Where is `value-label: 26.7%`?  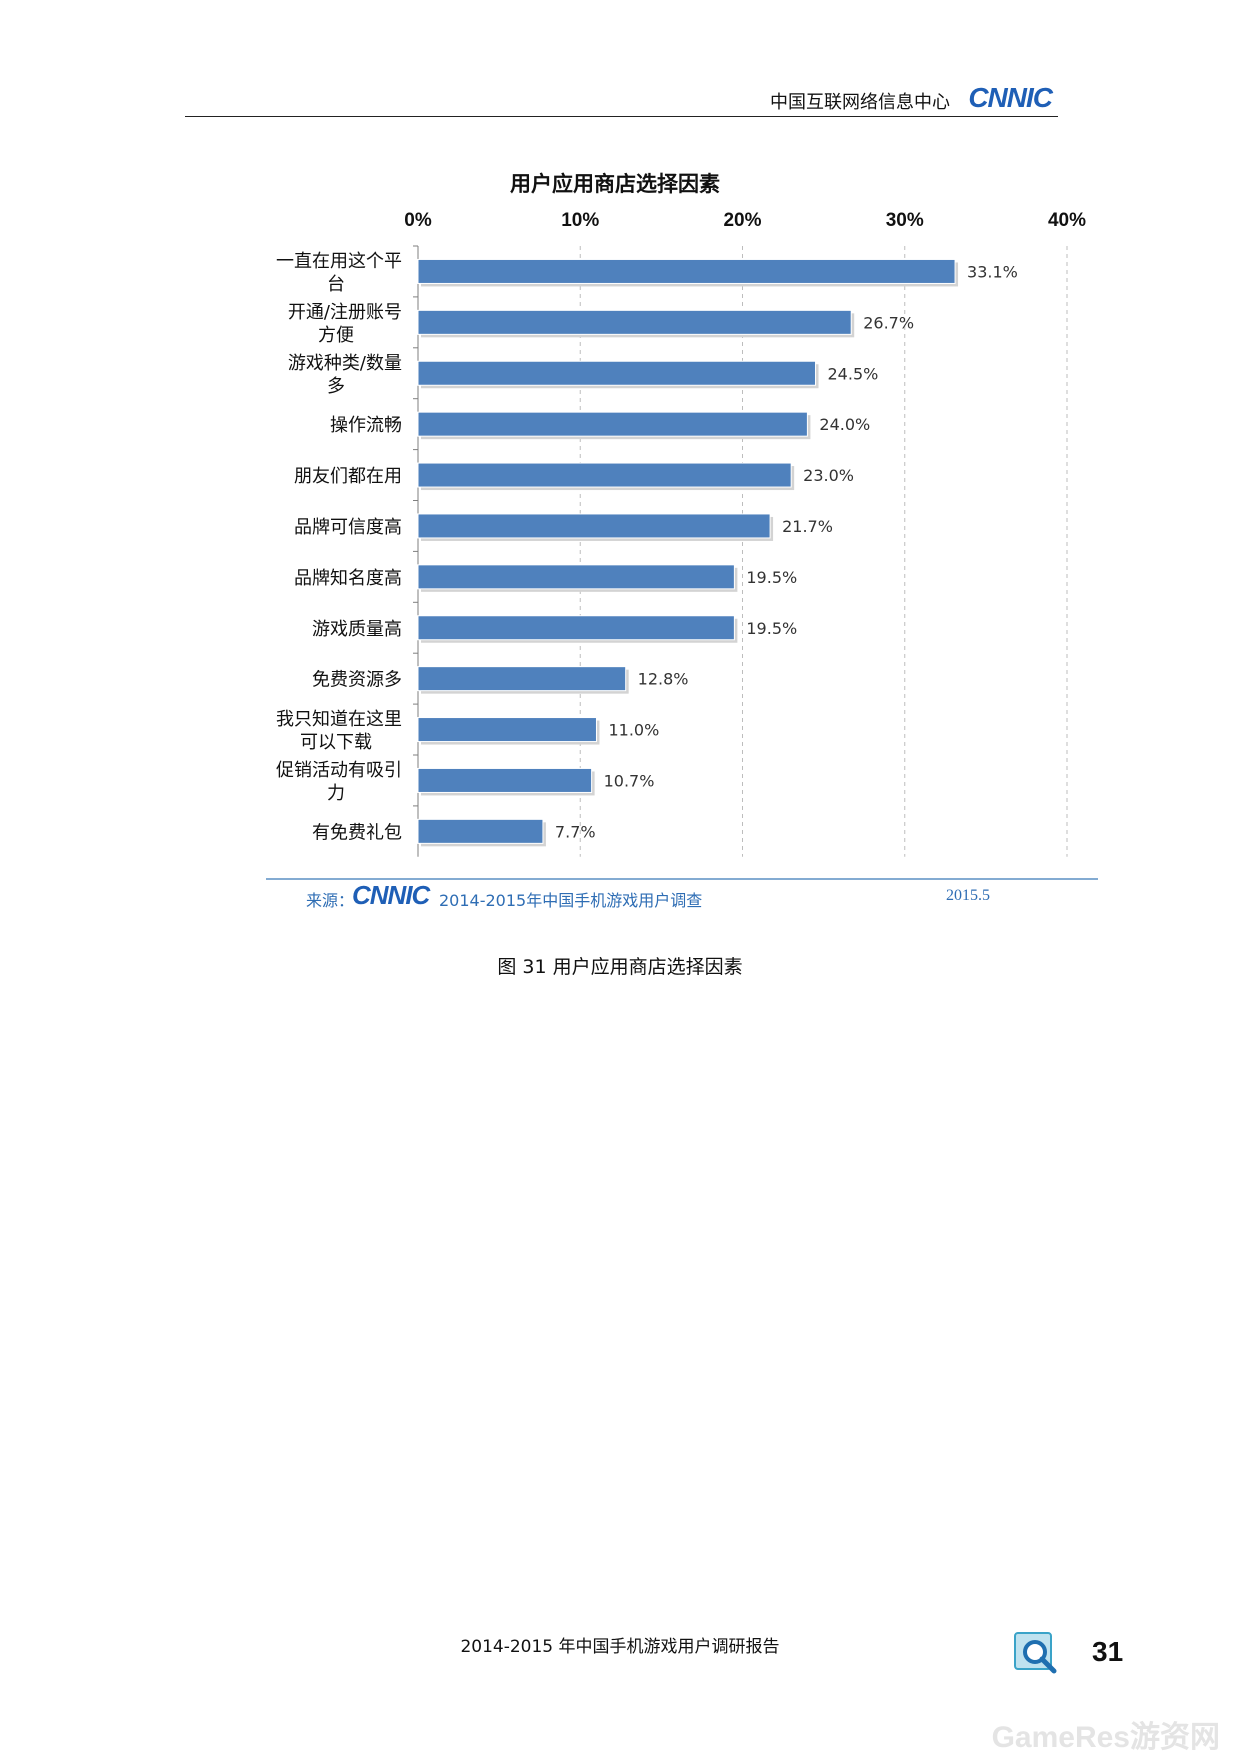
value-label: 26.7% is located at coordinates (888, 322).